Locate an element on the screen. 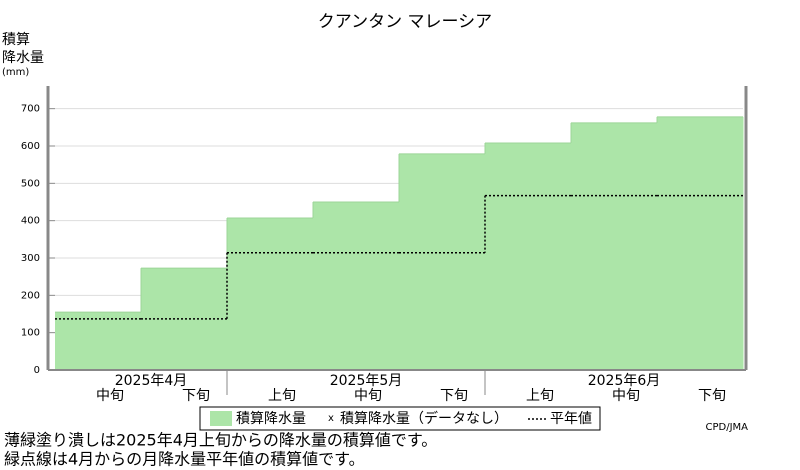 This screenshot has width=800, height=470. month-label: 2025年4月 is located at coordinates (151, 381).